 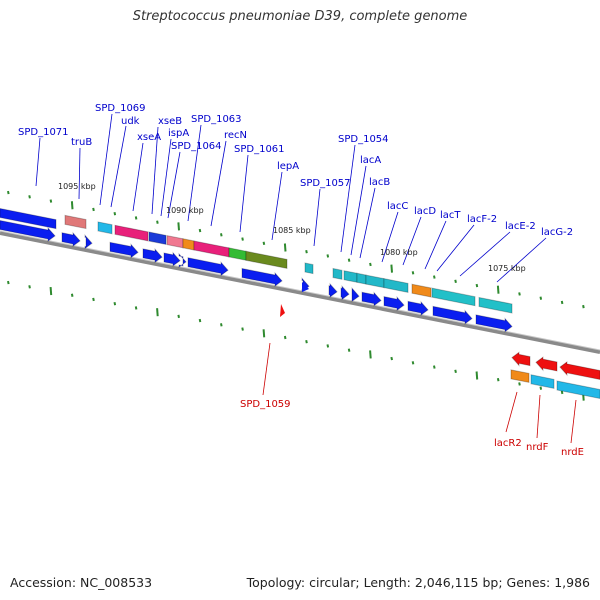 What do you see at coordinates (77, 186) in the screenshot?
I see `scale-label-1095: 1095 kbp` at bounding box center [77, 186].